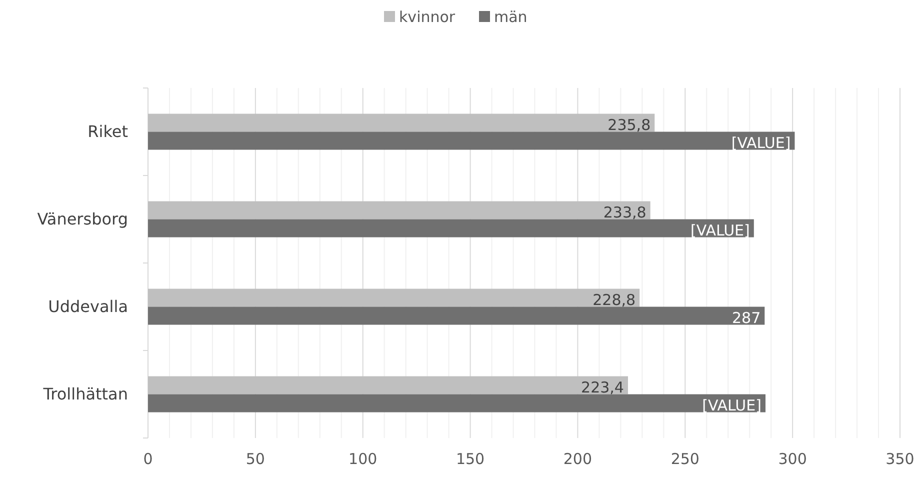  I want to click on x-tick-label: 100, so click(363, 459).